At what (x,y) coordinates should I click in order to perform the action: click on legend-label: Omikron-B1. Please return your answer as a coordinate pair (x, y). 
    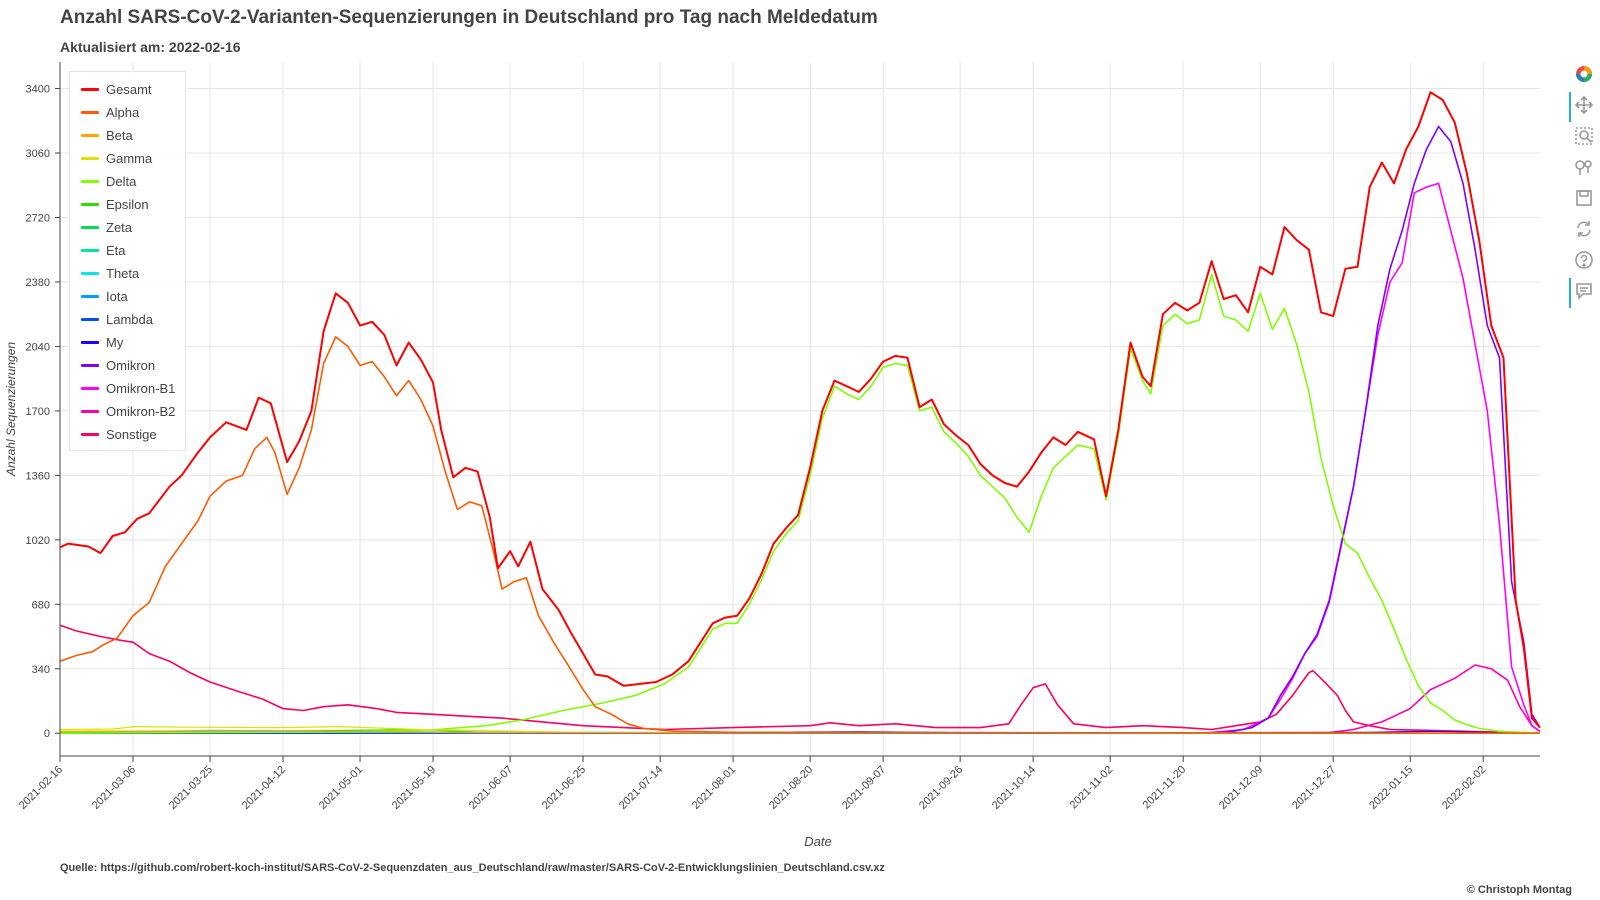
    Looking at the image, I should click on (141, 388).